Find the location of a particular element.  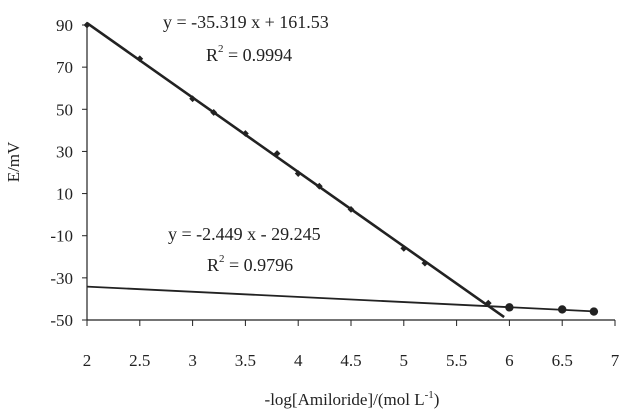

y-tick-label: 10 is located at coordinates (64, 194).